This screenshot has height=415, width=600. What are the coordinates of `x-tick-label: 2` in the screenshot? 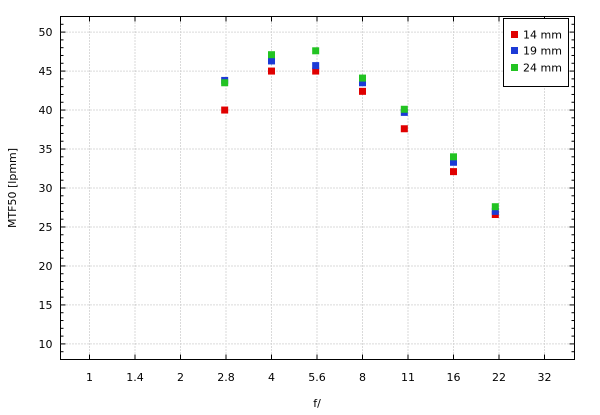 It's located at (180, 377).